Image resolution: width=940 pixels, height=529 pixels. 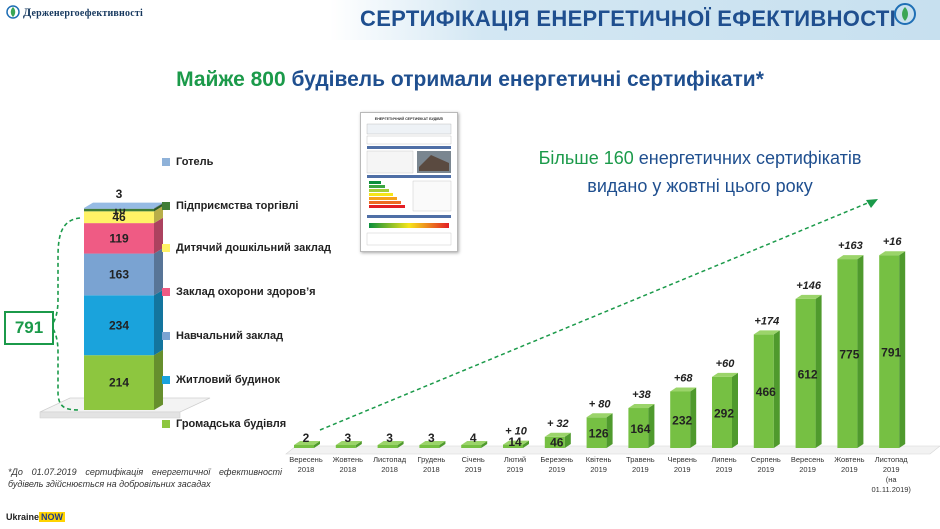 I want to click on legend-item: Підприємства торгівлі, so click(x=230, y=206).